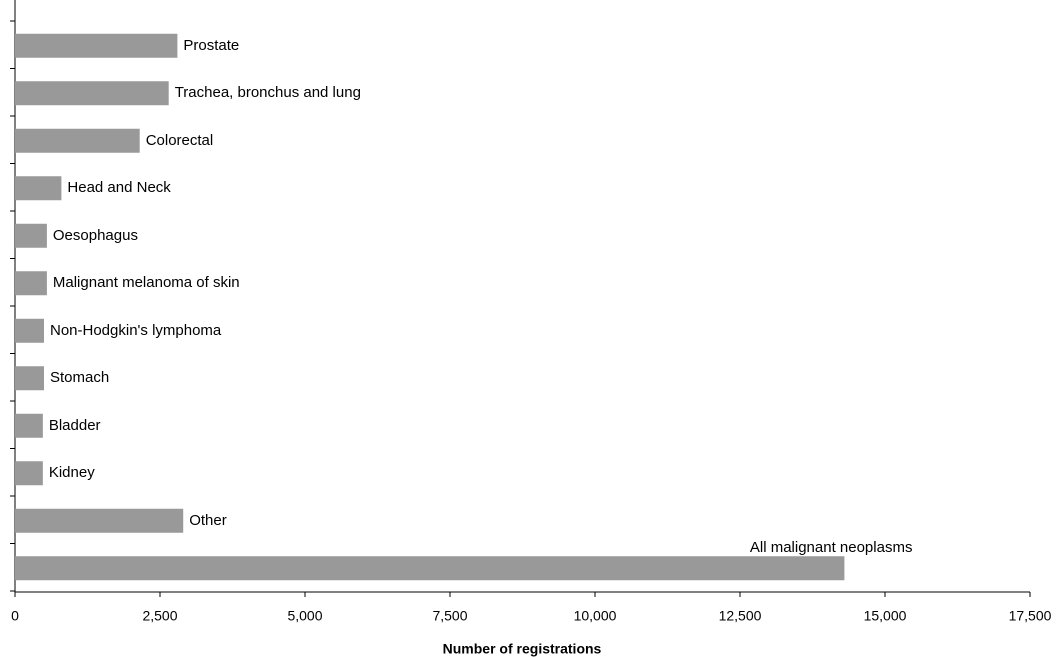 The width and height of the screenshot is (1061, 658). I want to click on x-tick-label: 17,500, so click(1030, 616).